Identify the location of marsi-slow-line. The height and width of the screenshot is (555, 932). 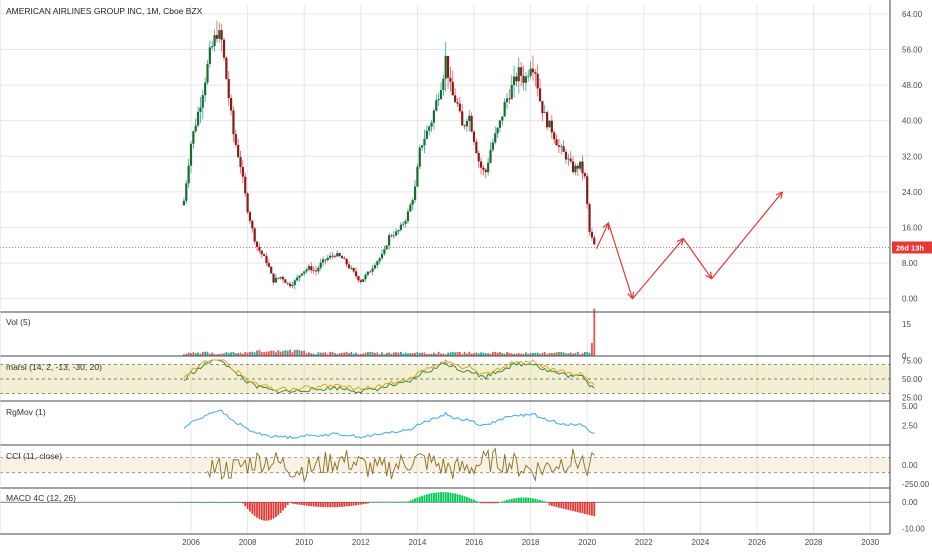
(389, 375).